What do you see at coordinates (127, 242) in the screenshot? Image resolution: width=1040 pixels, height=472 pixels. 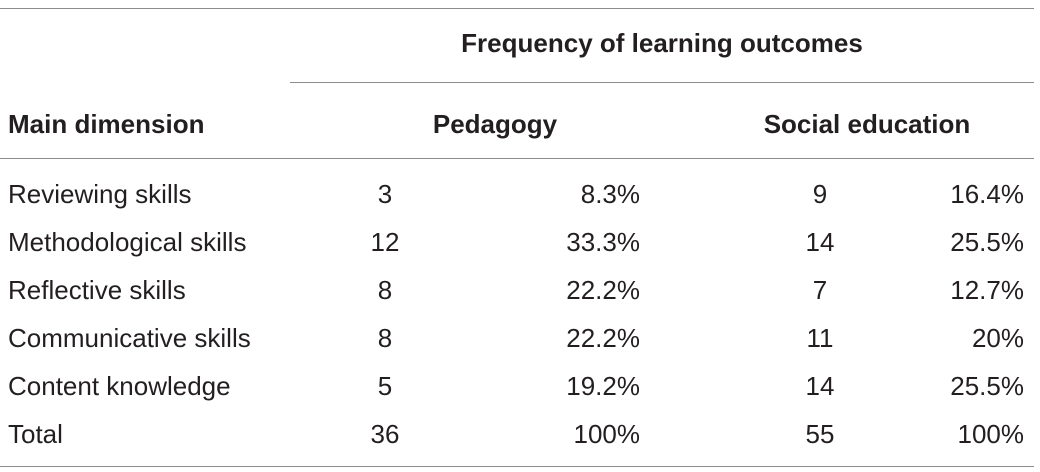 I see `row-dimension: Methodological skills` at bounding box center [127, 242].